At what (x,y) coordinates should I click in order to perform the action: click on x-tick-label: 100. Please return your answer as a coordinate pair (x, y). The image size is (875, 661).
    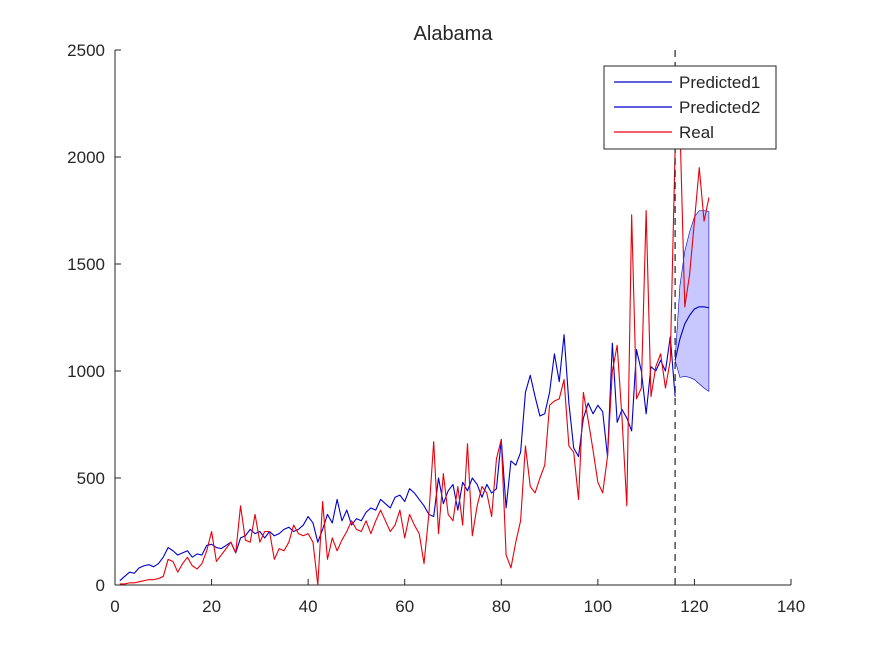
    Looking at the image, I should click on (598, 606).